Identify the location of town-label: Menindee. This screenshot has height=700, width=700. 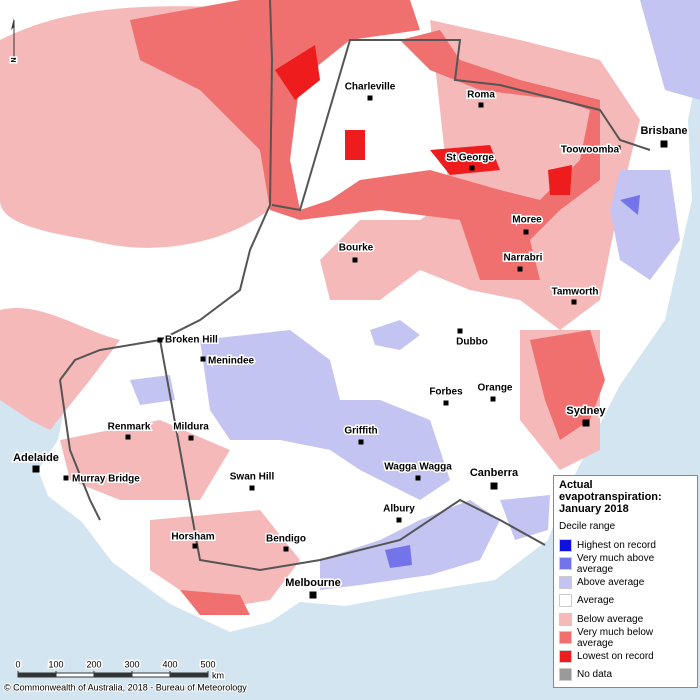
(231, 361).